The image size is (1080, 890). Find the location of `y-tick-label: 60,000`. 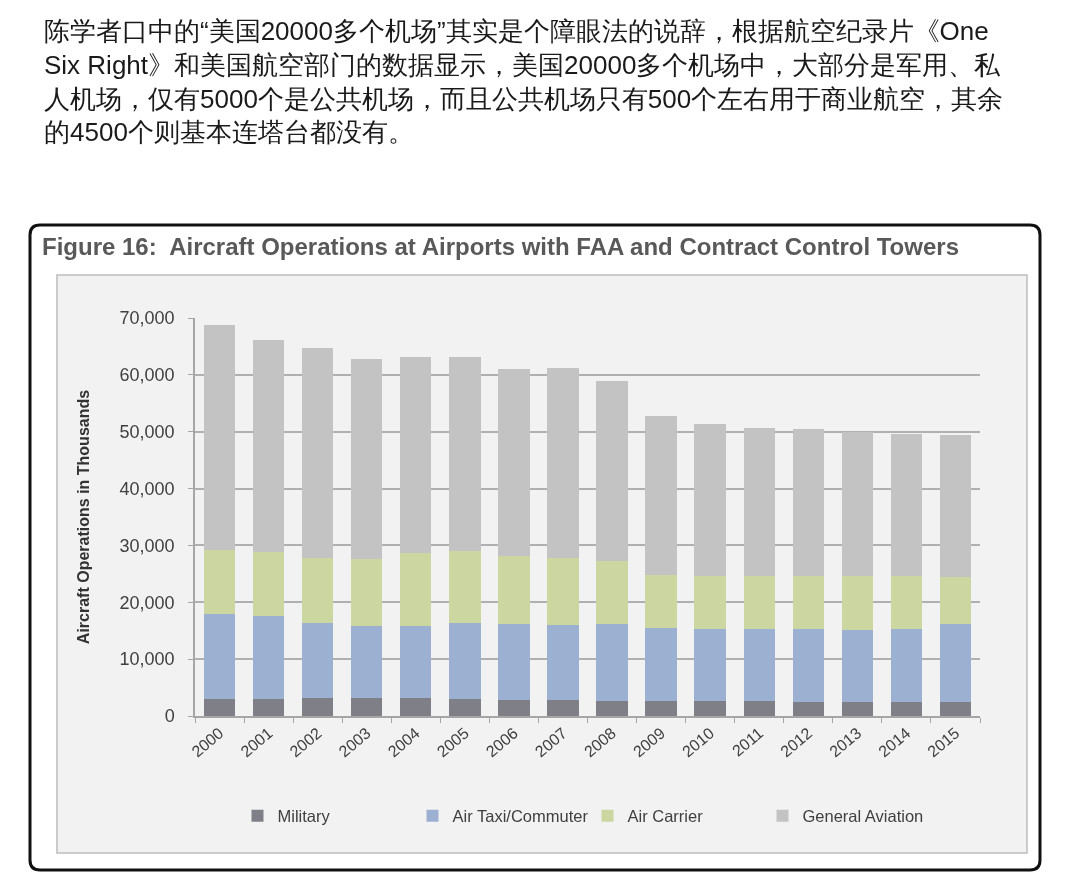

y-tick-label: 60,000 is located at coordinates (147, 375).